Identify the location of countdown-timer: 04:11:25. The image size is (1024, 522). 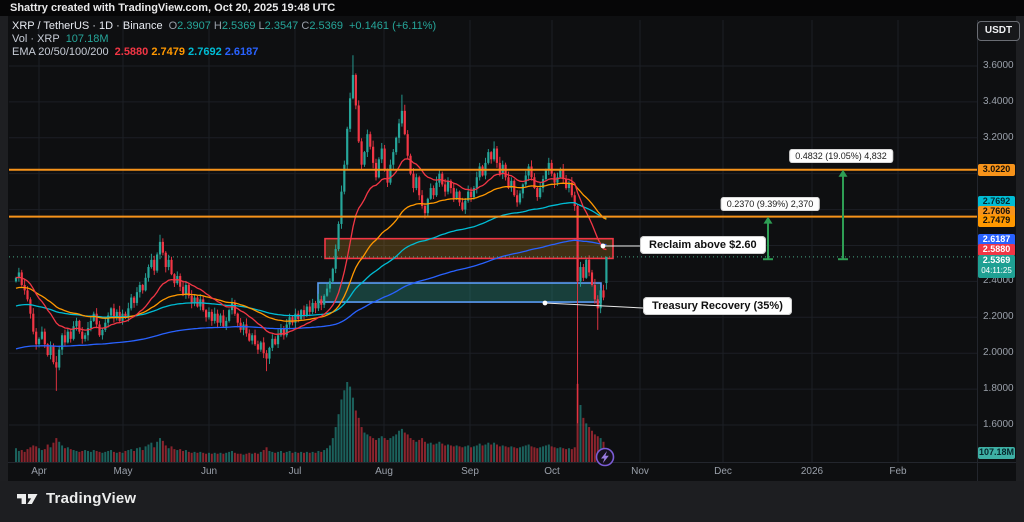
(996, 270).